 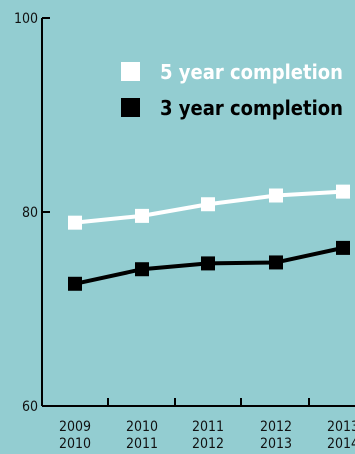 What do you see at coordinates (30, 213) in the screenshot?
I see `y-tick-label: 80` at bounding box center [30, 213].